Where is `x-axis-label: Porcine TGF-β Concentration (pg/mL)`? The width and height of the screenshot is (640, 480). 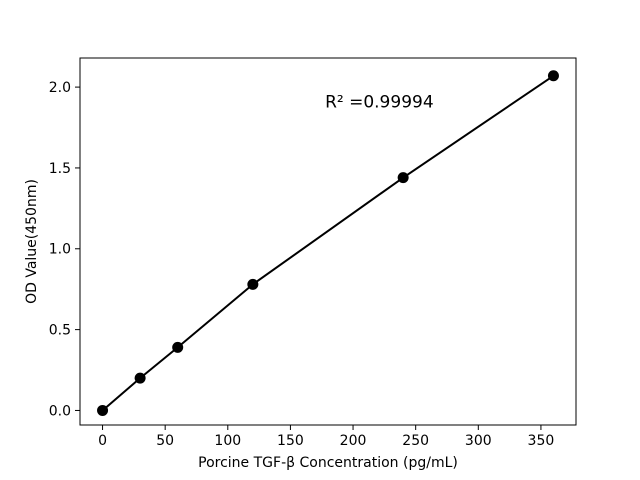
x-axis-label: Porcine TGF-β Concentration (pg/mL) is located at coordinates (328, 463).